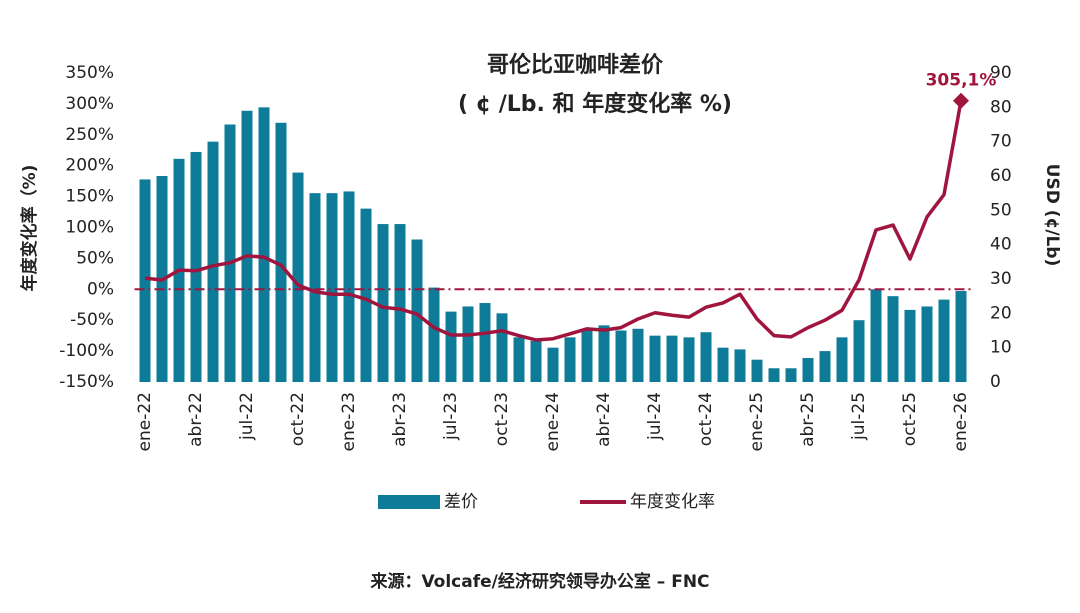 Image resolution: width=1080 pixels, height=613 pixels. What do you see at coordinates (89, 135) in the screenshot?
I see `y-tick-label: 250%` at bounding box center [89, 135].